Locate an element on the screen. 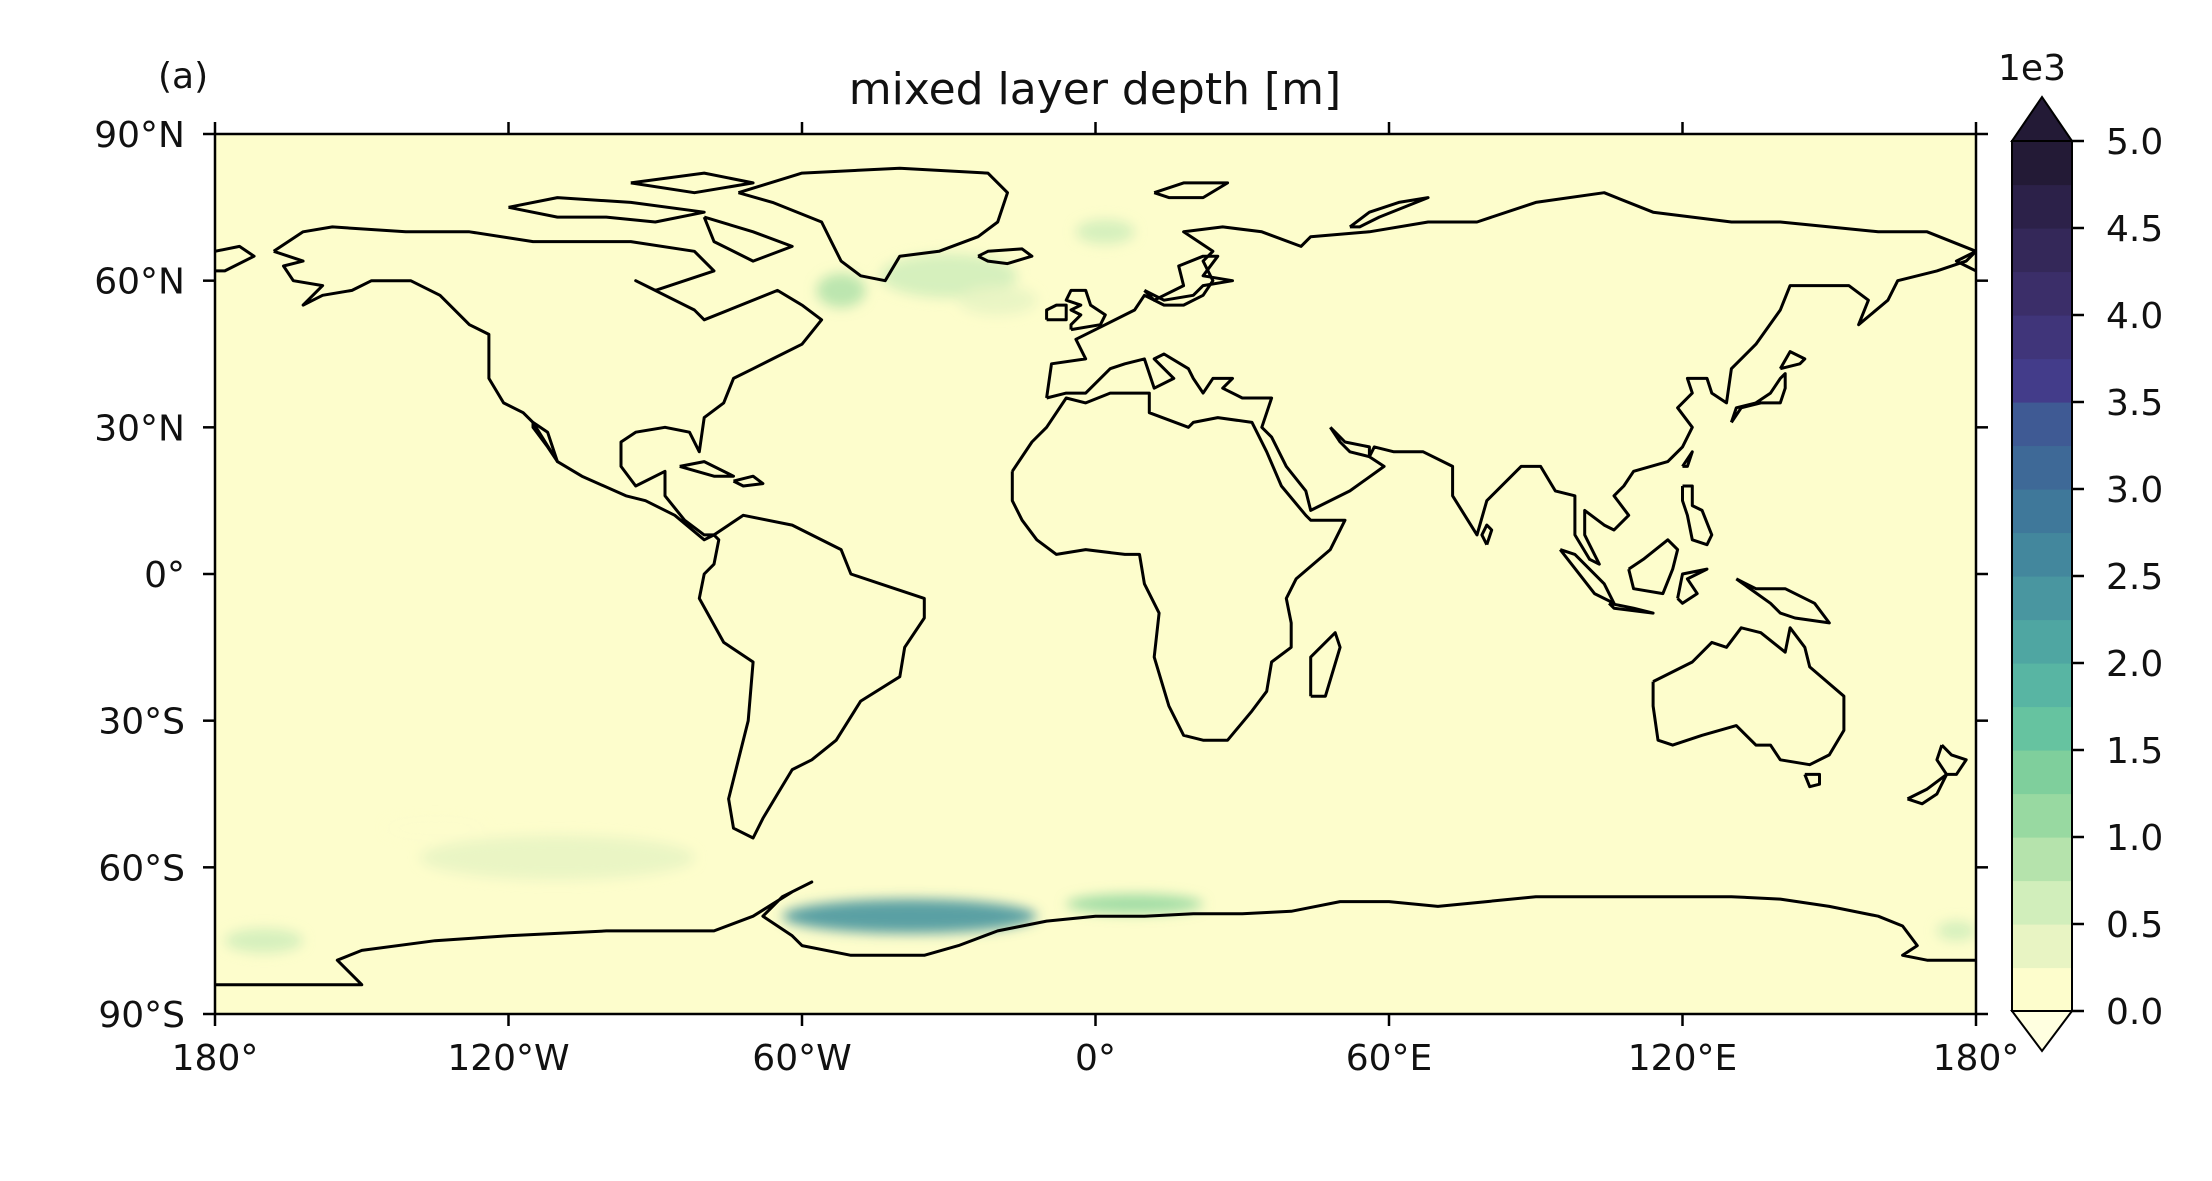 This screenshot has width=2212, height=1181. colorbar-tick-label: 4.5 is located at coordinates (2134, 229).